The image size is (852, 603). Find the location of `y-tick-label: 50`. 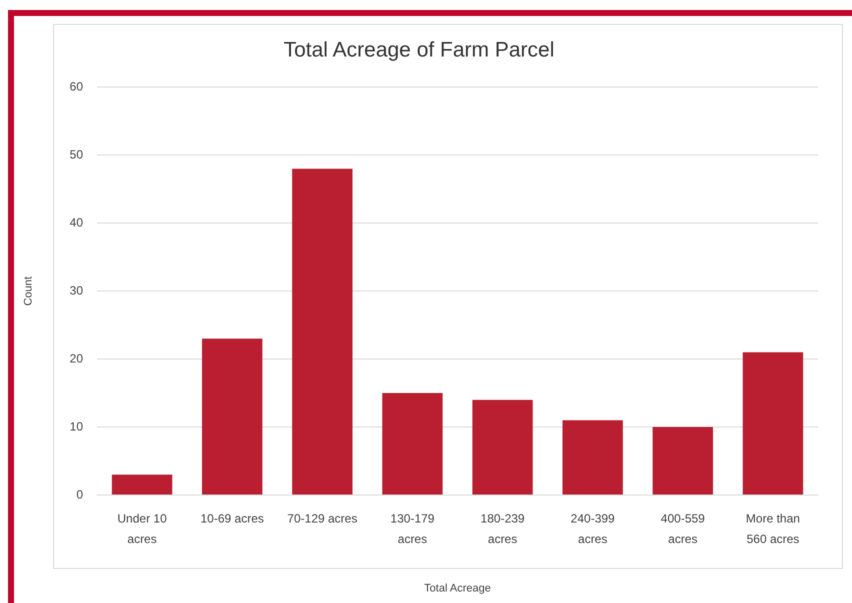

y-tick-label: 50 is located at coordinates (77, 154).